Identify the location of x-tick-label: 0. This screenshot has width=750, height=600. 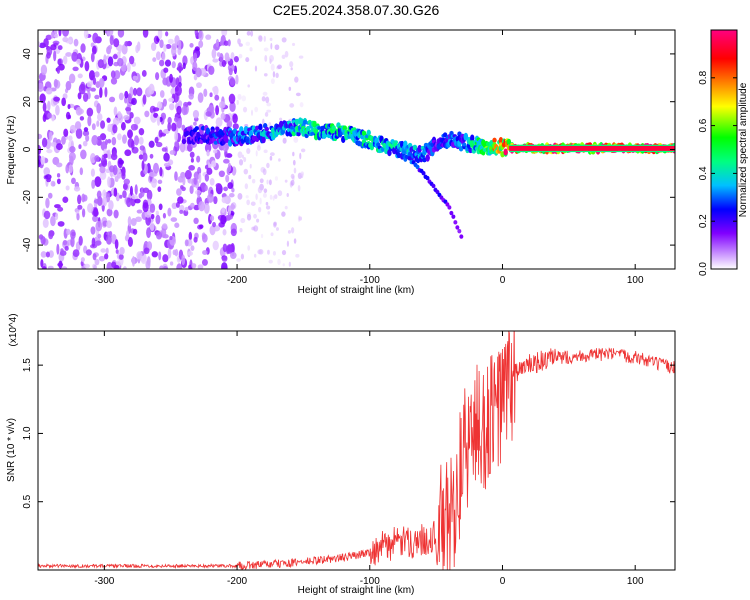
(503, 581).